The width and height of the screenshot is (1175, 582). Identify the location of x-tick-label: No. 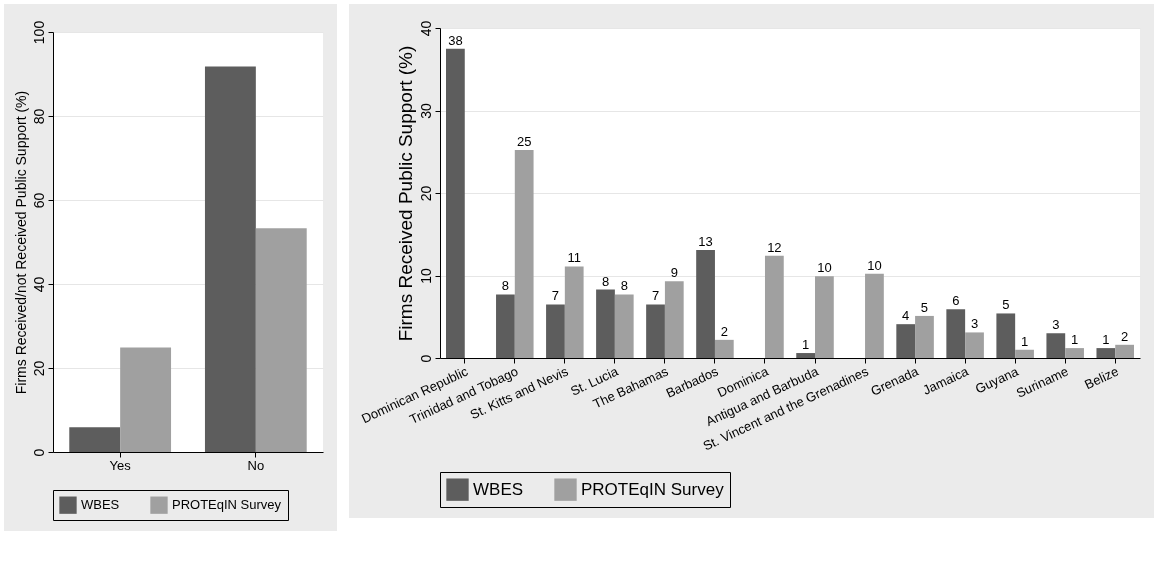
(256, 465).